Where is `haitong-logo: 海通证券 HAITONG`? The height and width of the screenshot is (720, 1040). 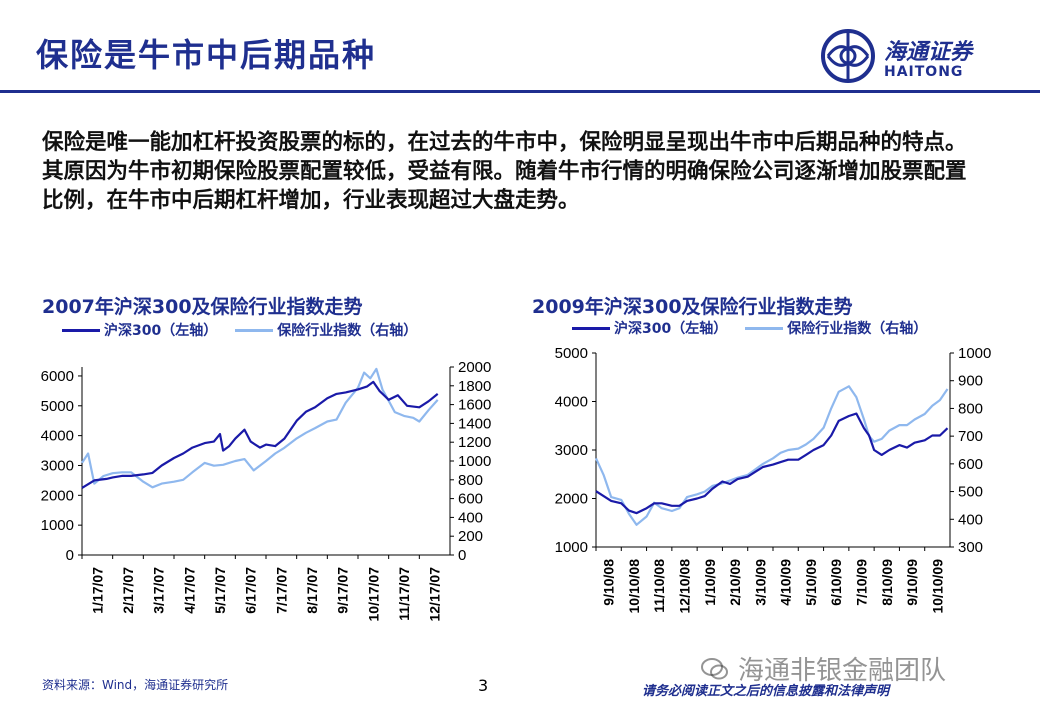
haitong-logo: 海通证券 HAITONG is located at coordinates (920, 58).